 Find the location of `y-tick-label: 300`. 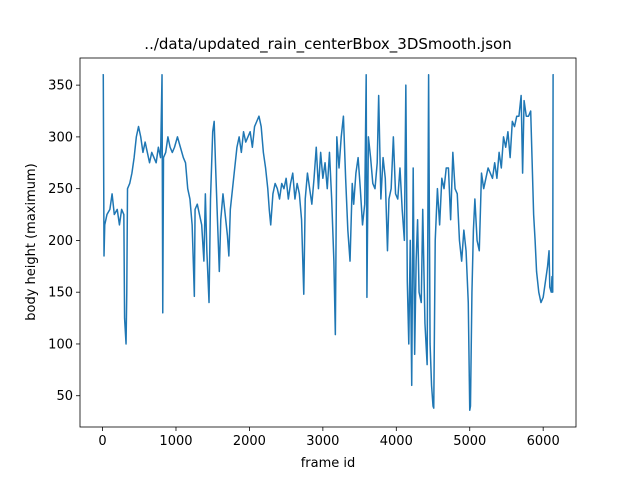

y-tick-label: 300 is located at coordinates (60, 137).